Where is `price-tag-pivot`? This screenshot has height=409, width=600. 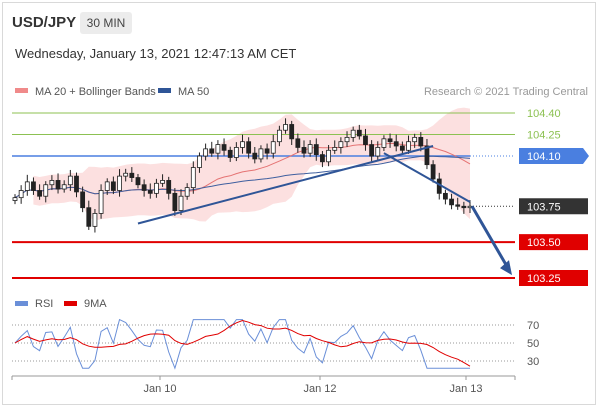
price-tag-pivot is located at coordinates (554, 156).